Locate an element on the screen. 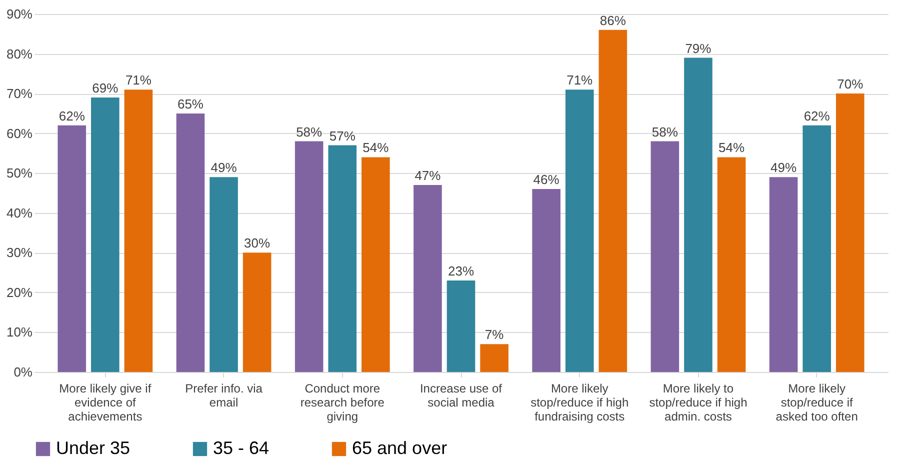 The height and width of the screenshot is (463, 898). data-label: 86% is located at coordinates (613, 20).